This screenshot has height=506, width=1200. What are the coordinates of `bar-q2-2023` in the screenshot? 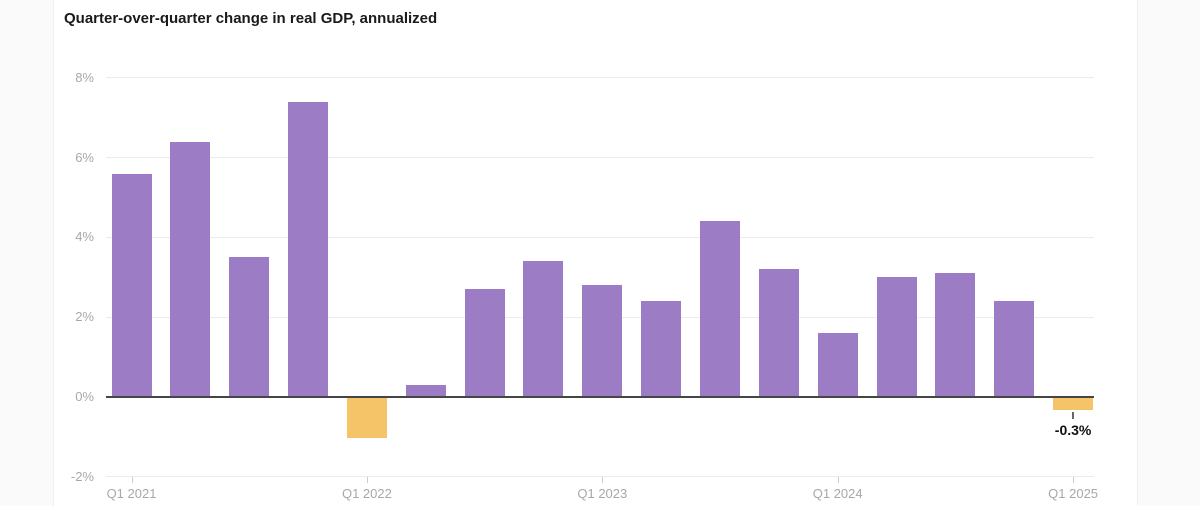 It's located at (661, 349).